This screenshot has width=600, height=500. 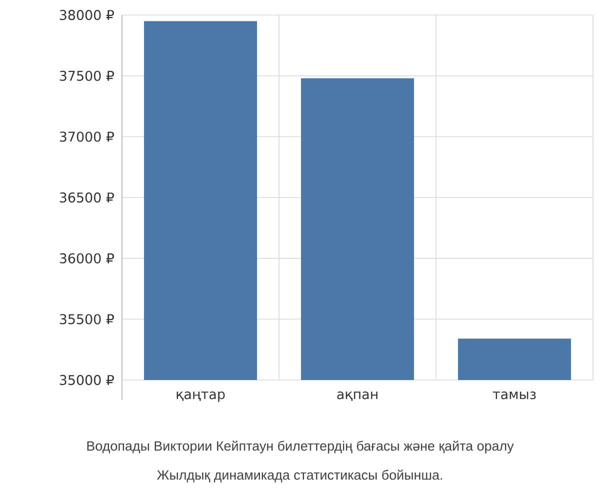 I want to click on y-tick-label: 35500 ₽, so click(x=87, y=319).